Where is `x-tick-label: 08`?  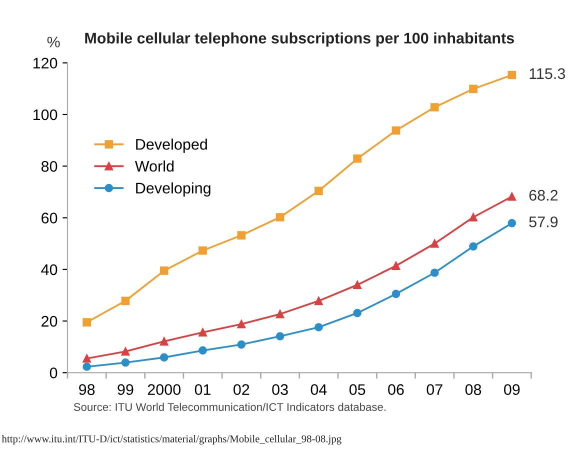 x-tick-label: 08 is located at coordinates (473, 390).